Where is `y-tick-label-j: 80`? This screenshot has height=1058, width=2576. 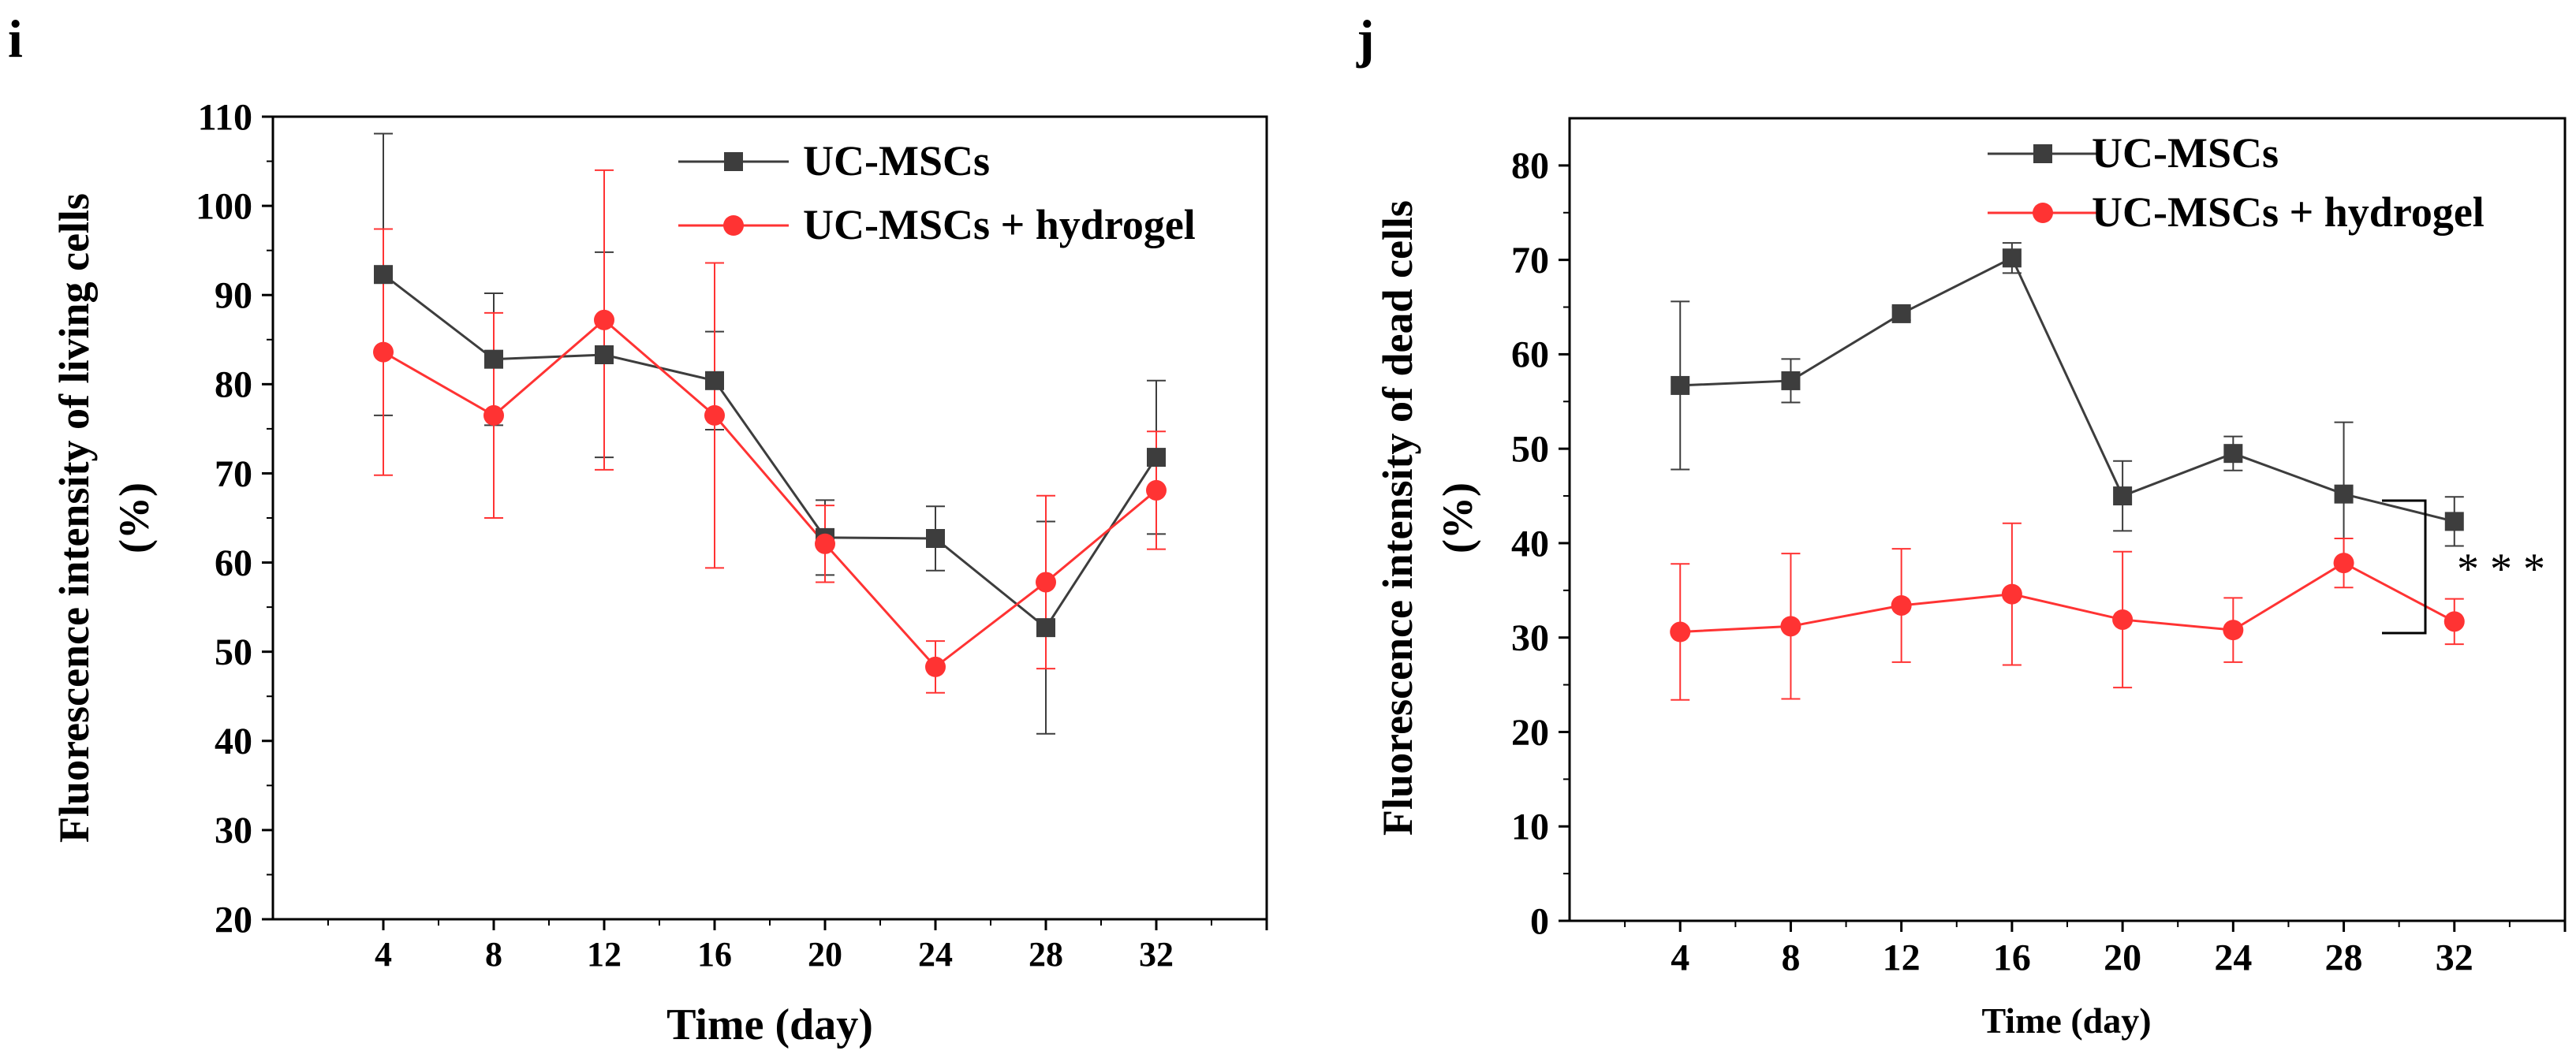 y-tick-label-j: 80 is located at coordinates (1530, 166).